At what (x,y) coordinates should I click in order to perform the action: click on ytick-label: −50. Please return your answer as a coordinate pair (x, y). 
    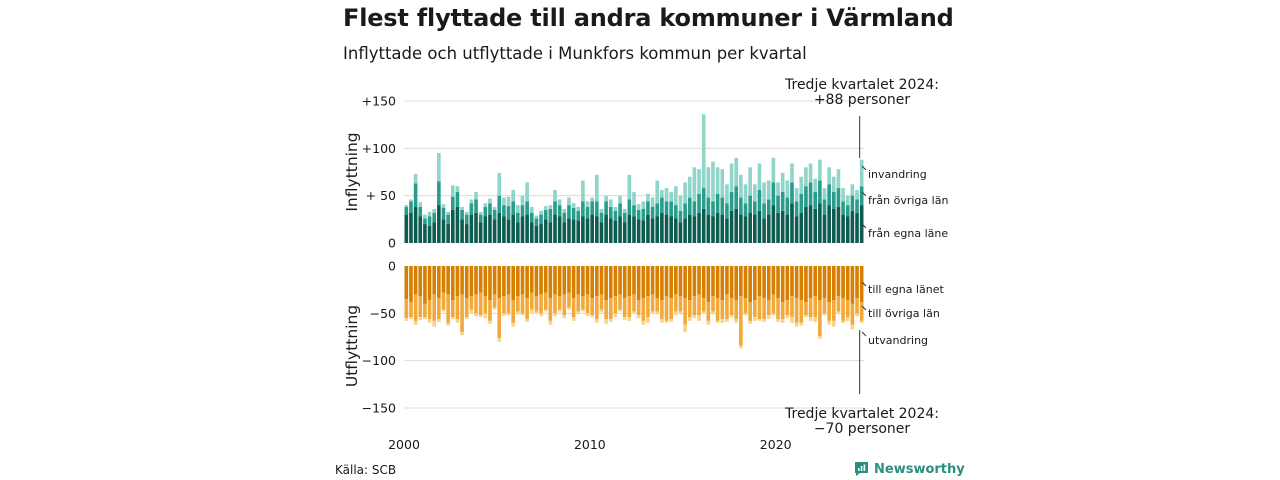
    Looking at the image, I should click on (383, 313).